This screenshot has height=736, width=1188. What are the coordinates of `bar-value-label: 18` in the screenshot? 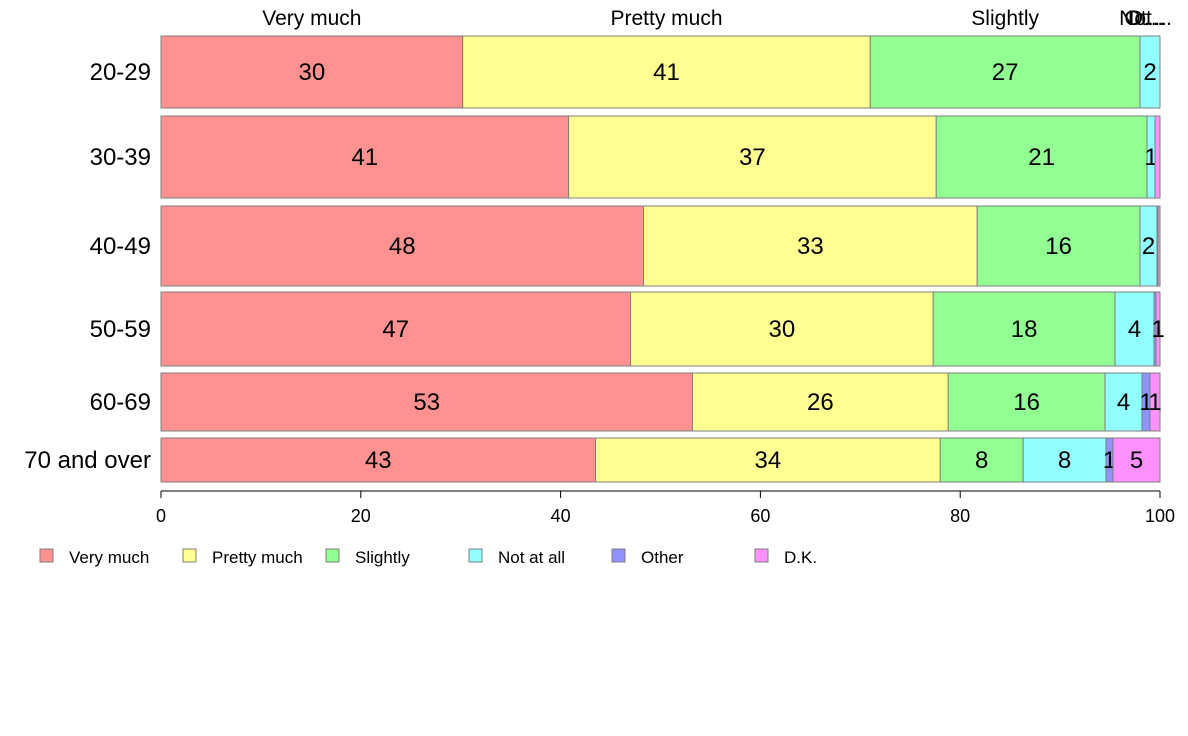 It's located at (1024, 329).